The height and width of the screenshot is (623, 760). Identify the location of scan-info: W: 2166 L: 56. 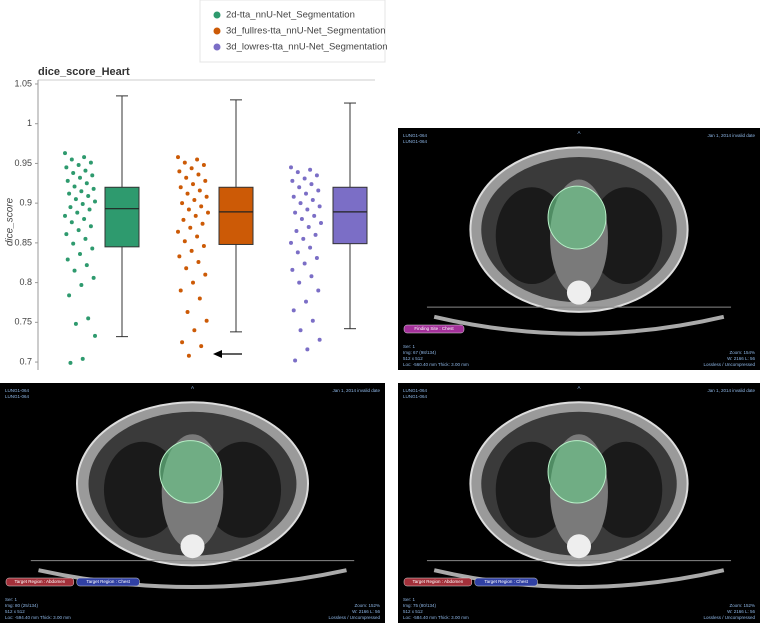
(366, 611).